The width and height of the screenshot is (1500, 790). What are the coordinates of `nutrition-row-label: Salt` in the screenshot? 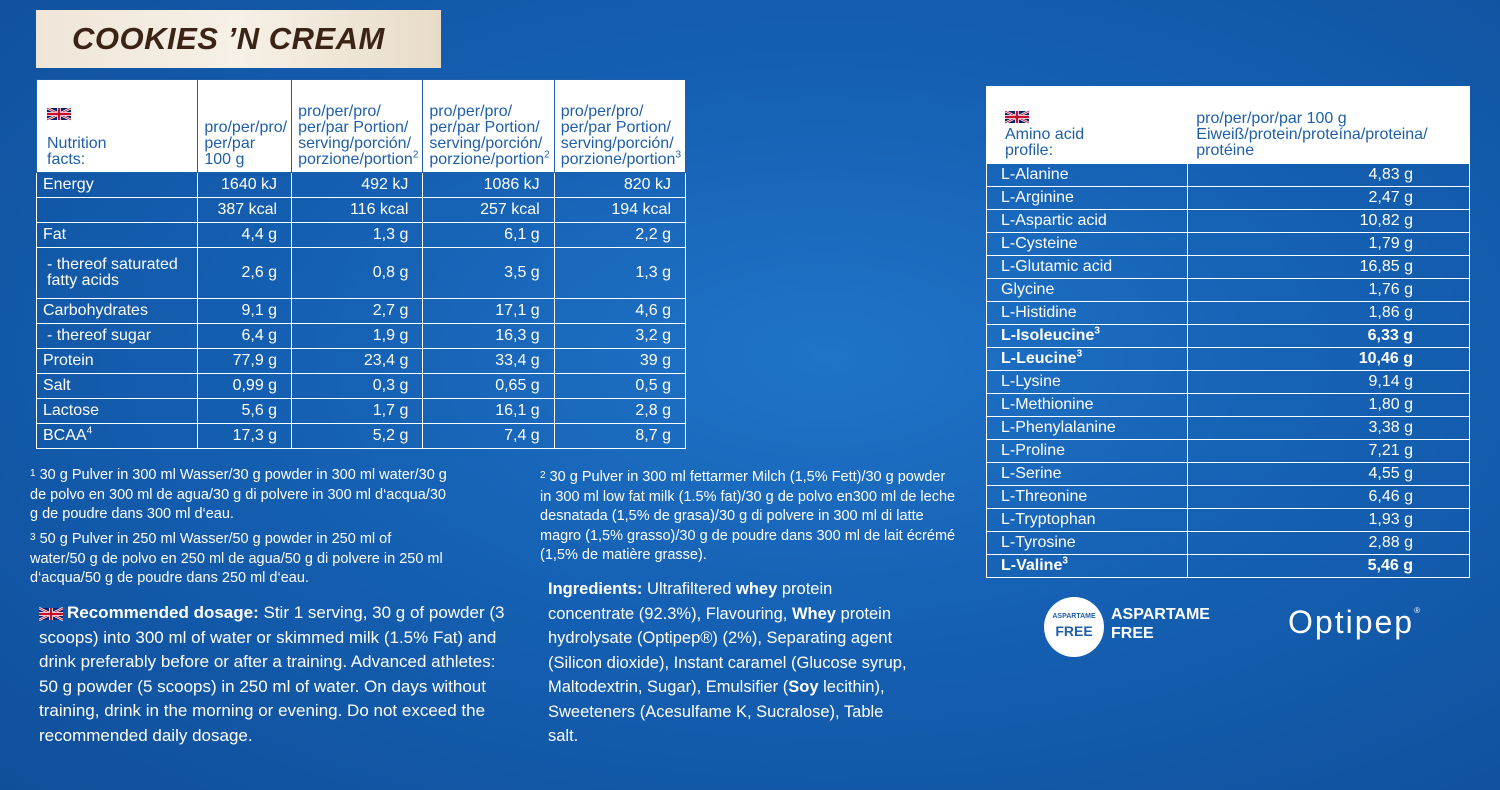 It's located at (117, 386).